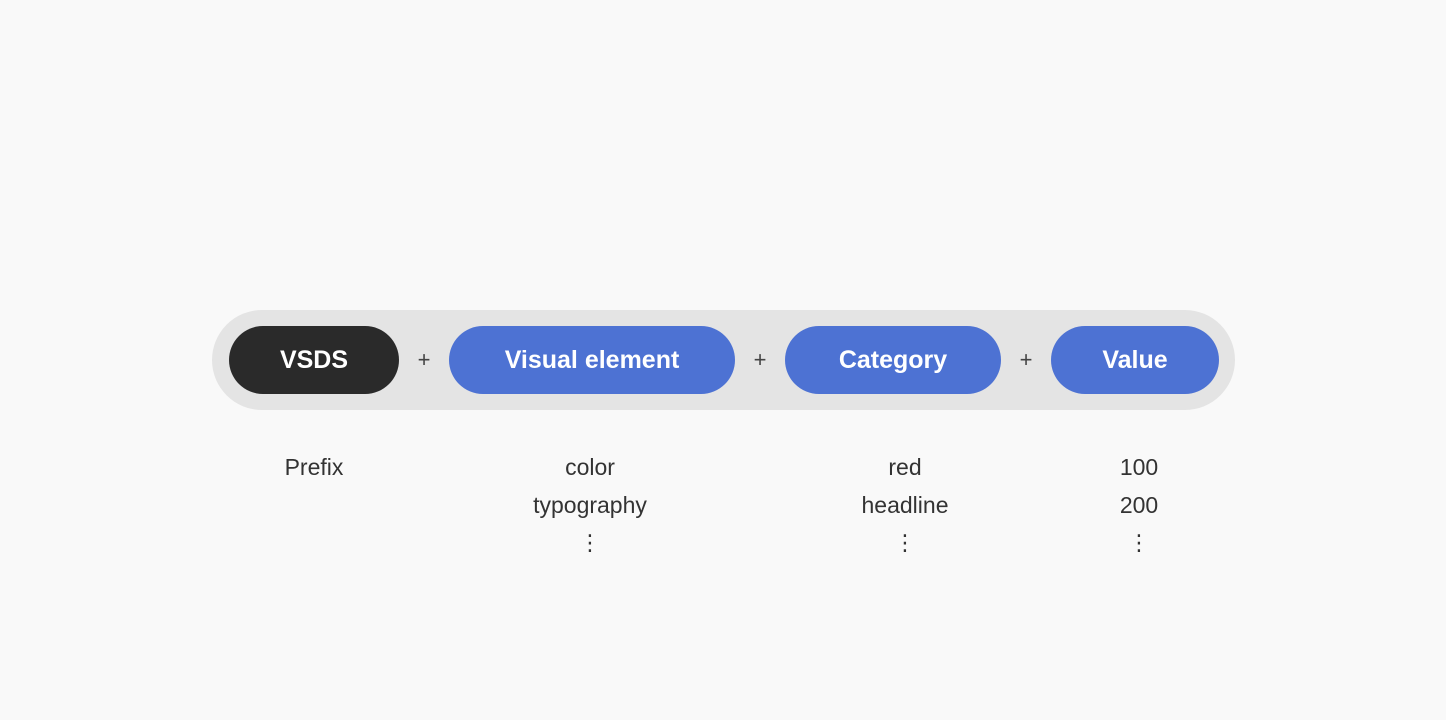 The width and height of the screenshot is (1446, 720). I want to click on value-pill-label: Value, so click(1135, 359).